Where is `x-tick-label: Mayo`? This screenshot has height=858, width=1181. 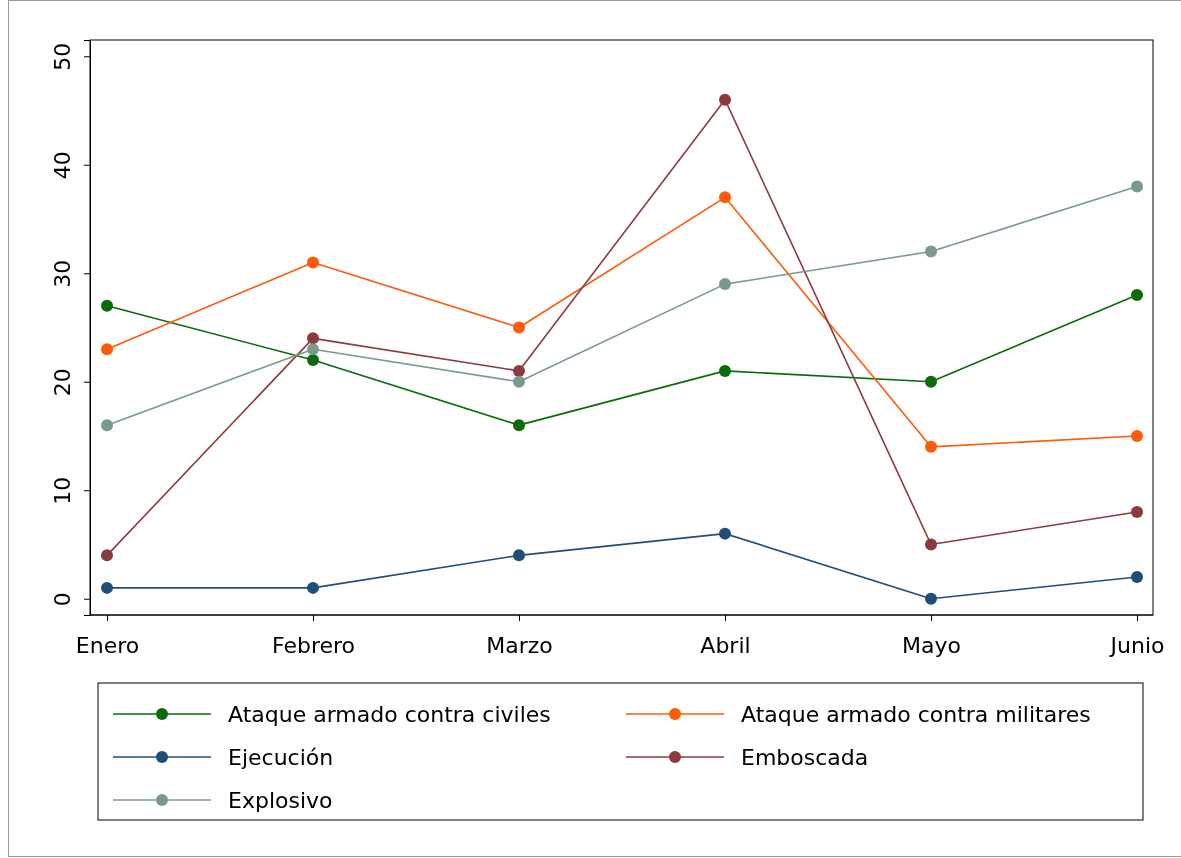 x-tick-label: Mayo is located at coordinates (931, 645).